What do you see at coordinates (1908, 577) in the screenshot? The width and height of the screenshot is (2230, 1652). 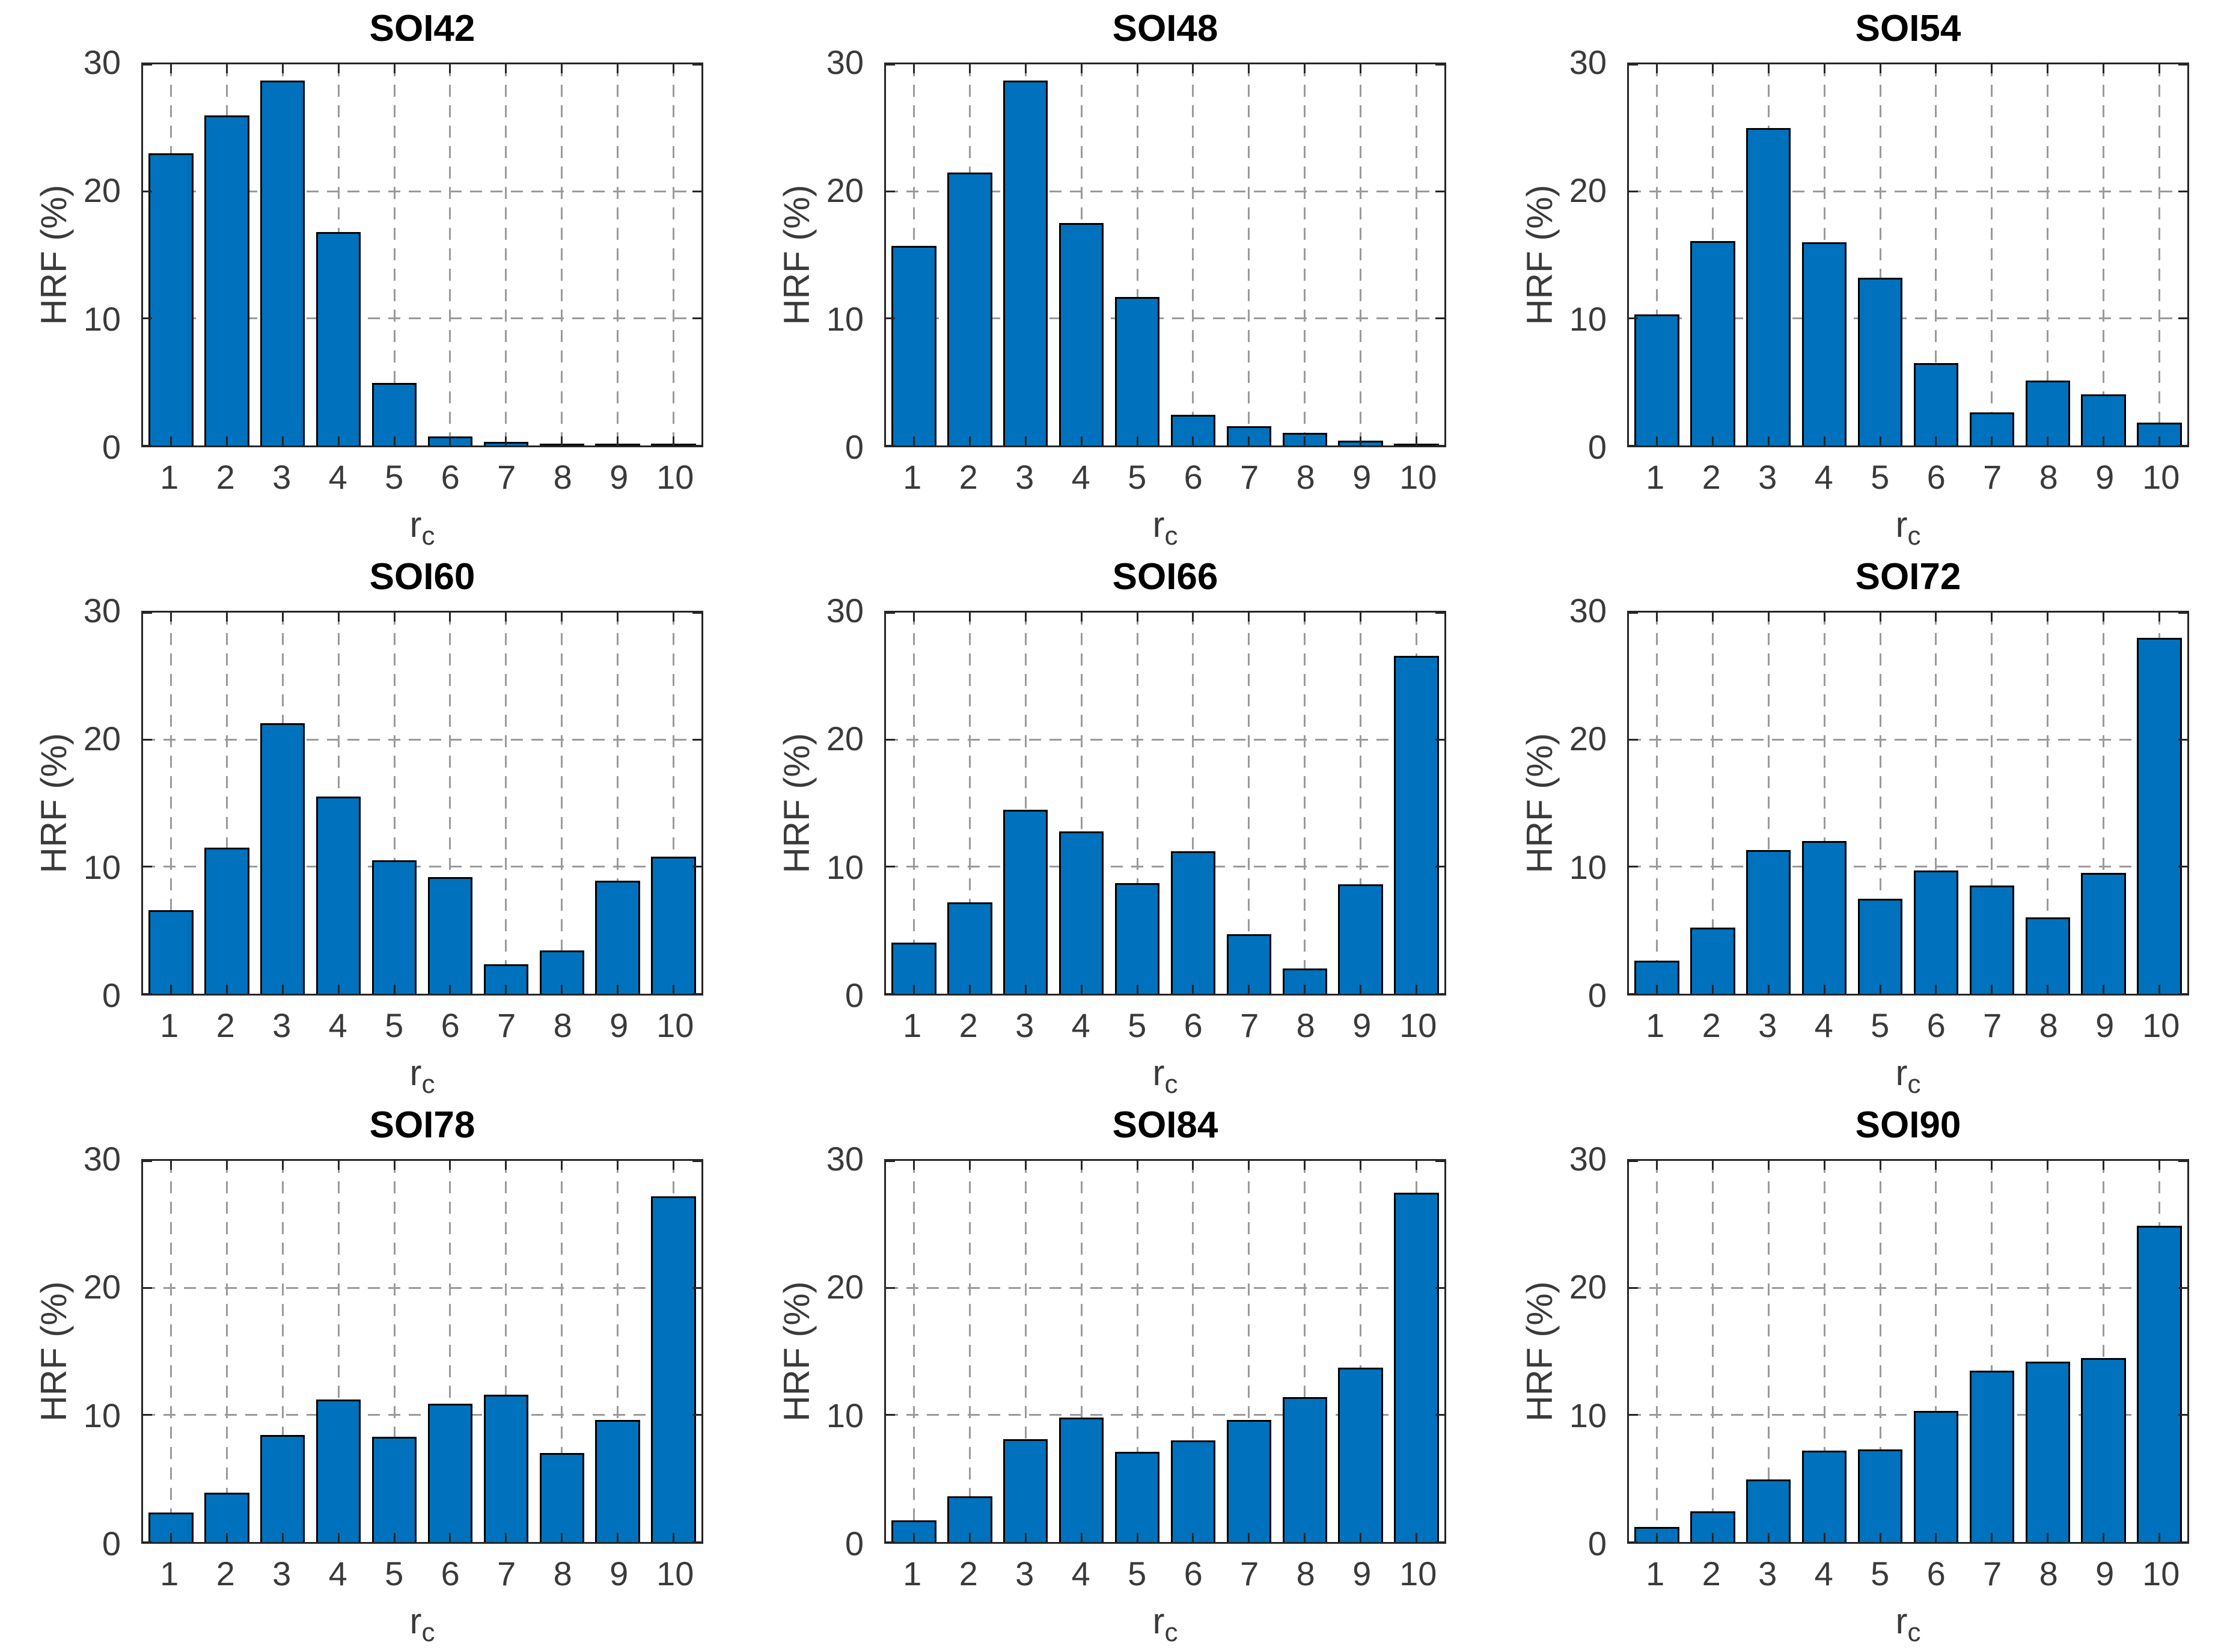 I see `chart-title: SOI72` at bounding box center [1908, 577].